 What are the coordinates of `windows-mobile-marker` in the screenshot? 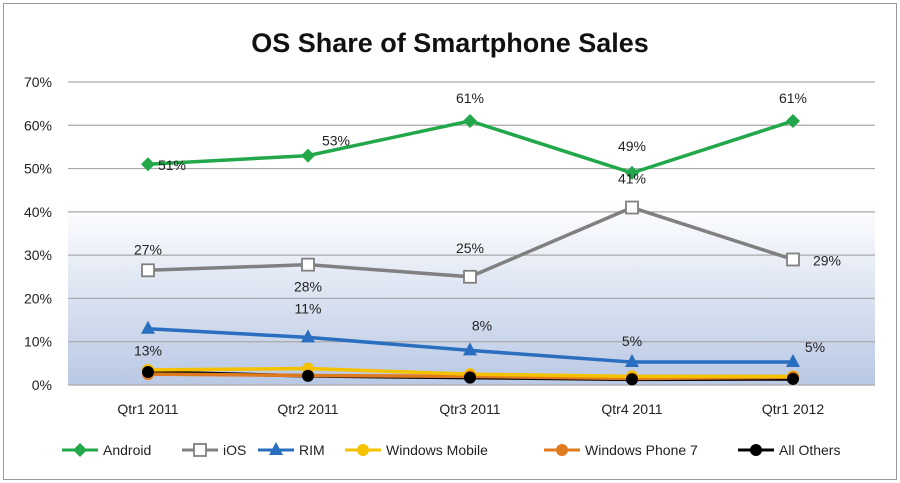 It's located at (363, 450).